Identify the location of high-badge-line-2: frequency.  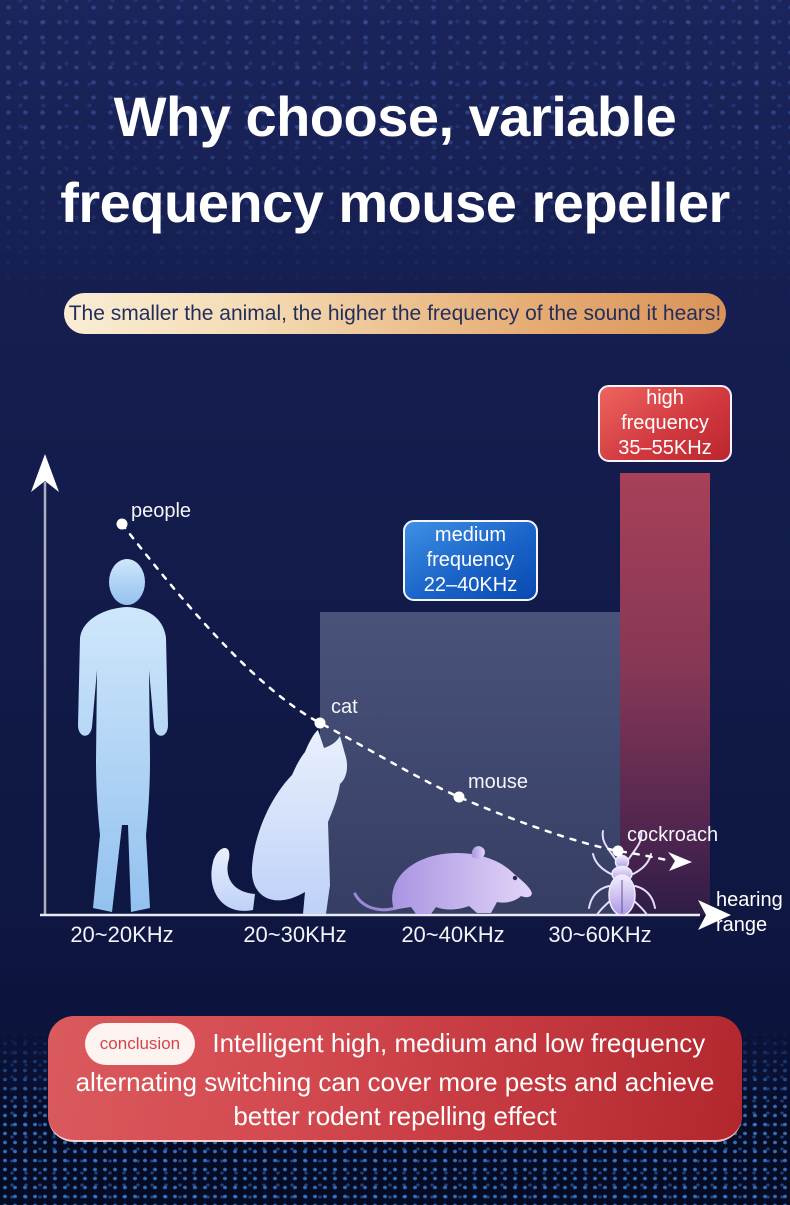
(665, 423).